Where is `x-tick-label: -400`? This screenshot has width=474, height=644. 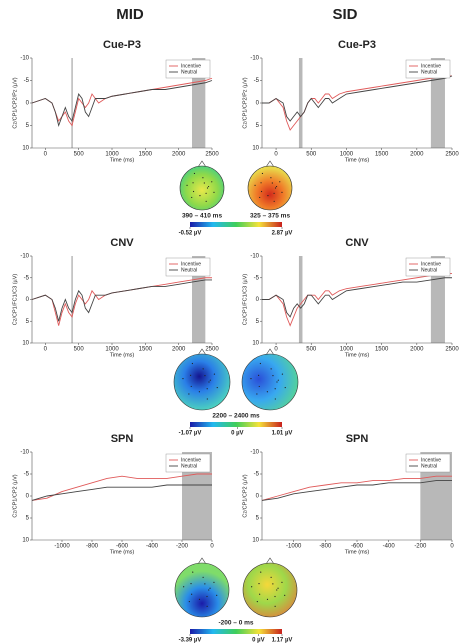 x-tick-label: -400 is located at coordinates (152, 547).